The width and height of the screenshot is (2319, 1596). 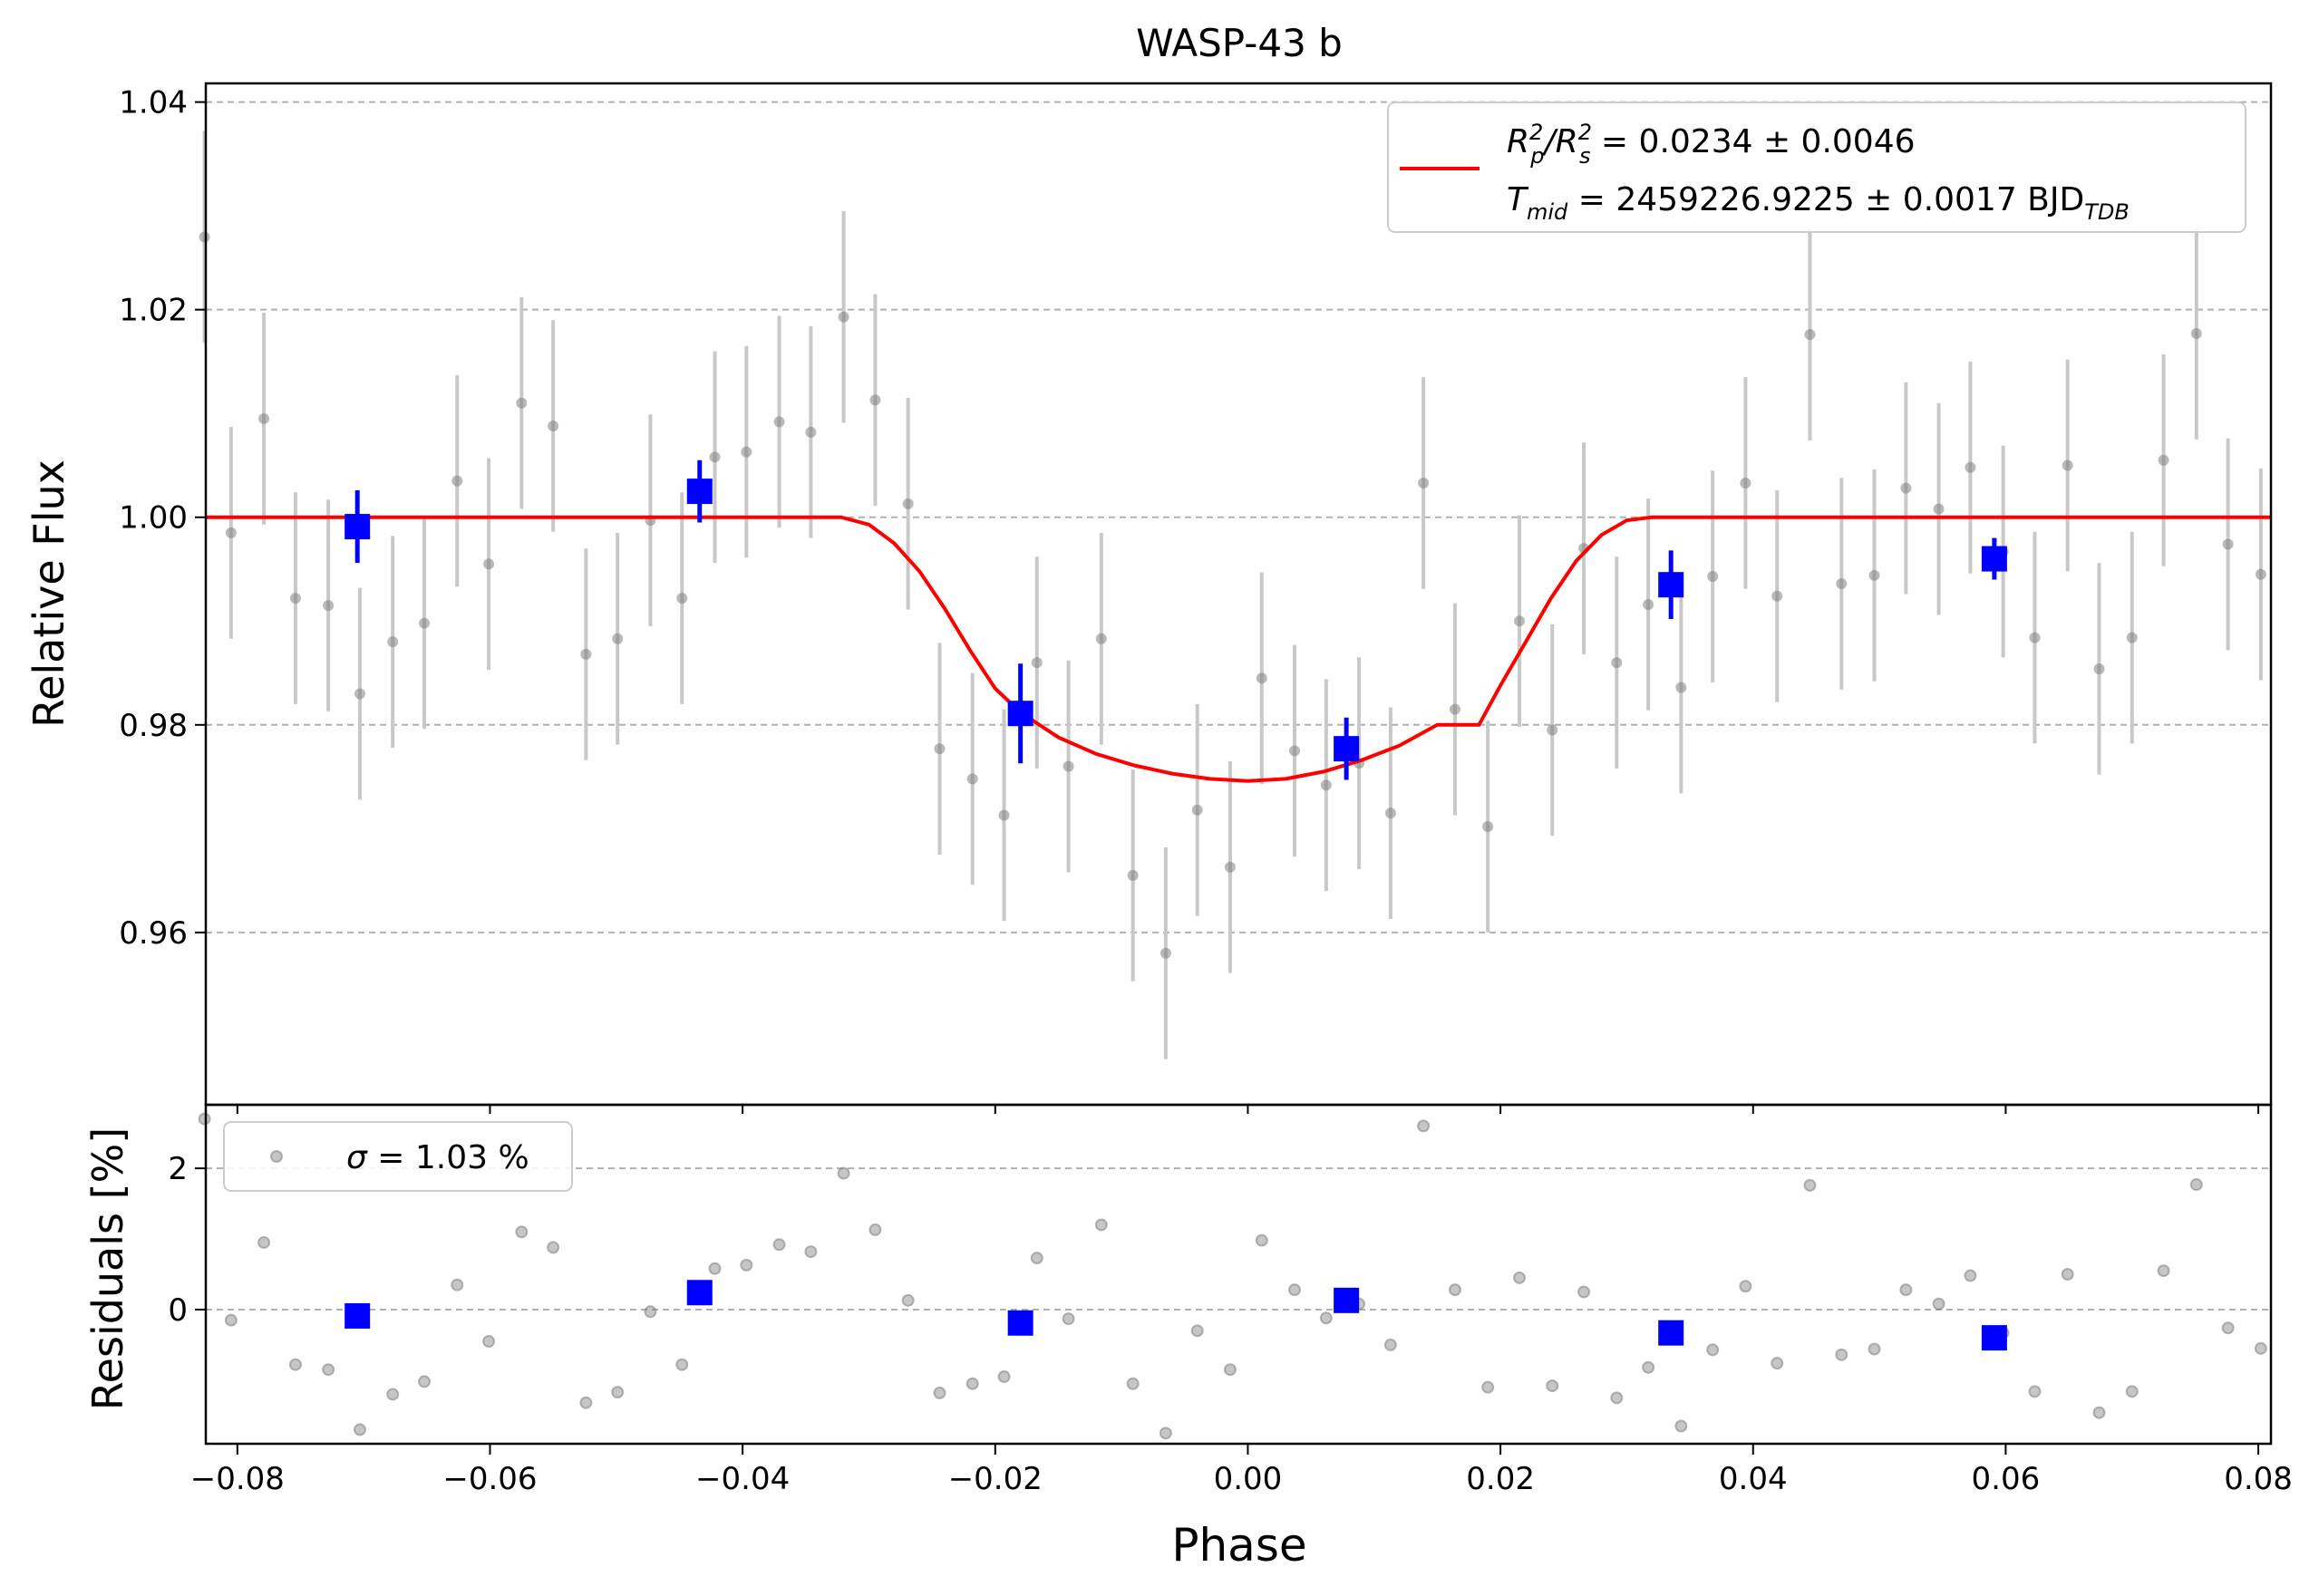 I want to click on residual-y-tick-label: 0, so click(x=178, y=1310).